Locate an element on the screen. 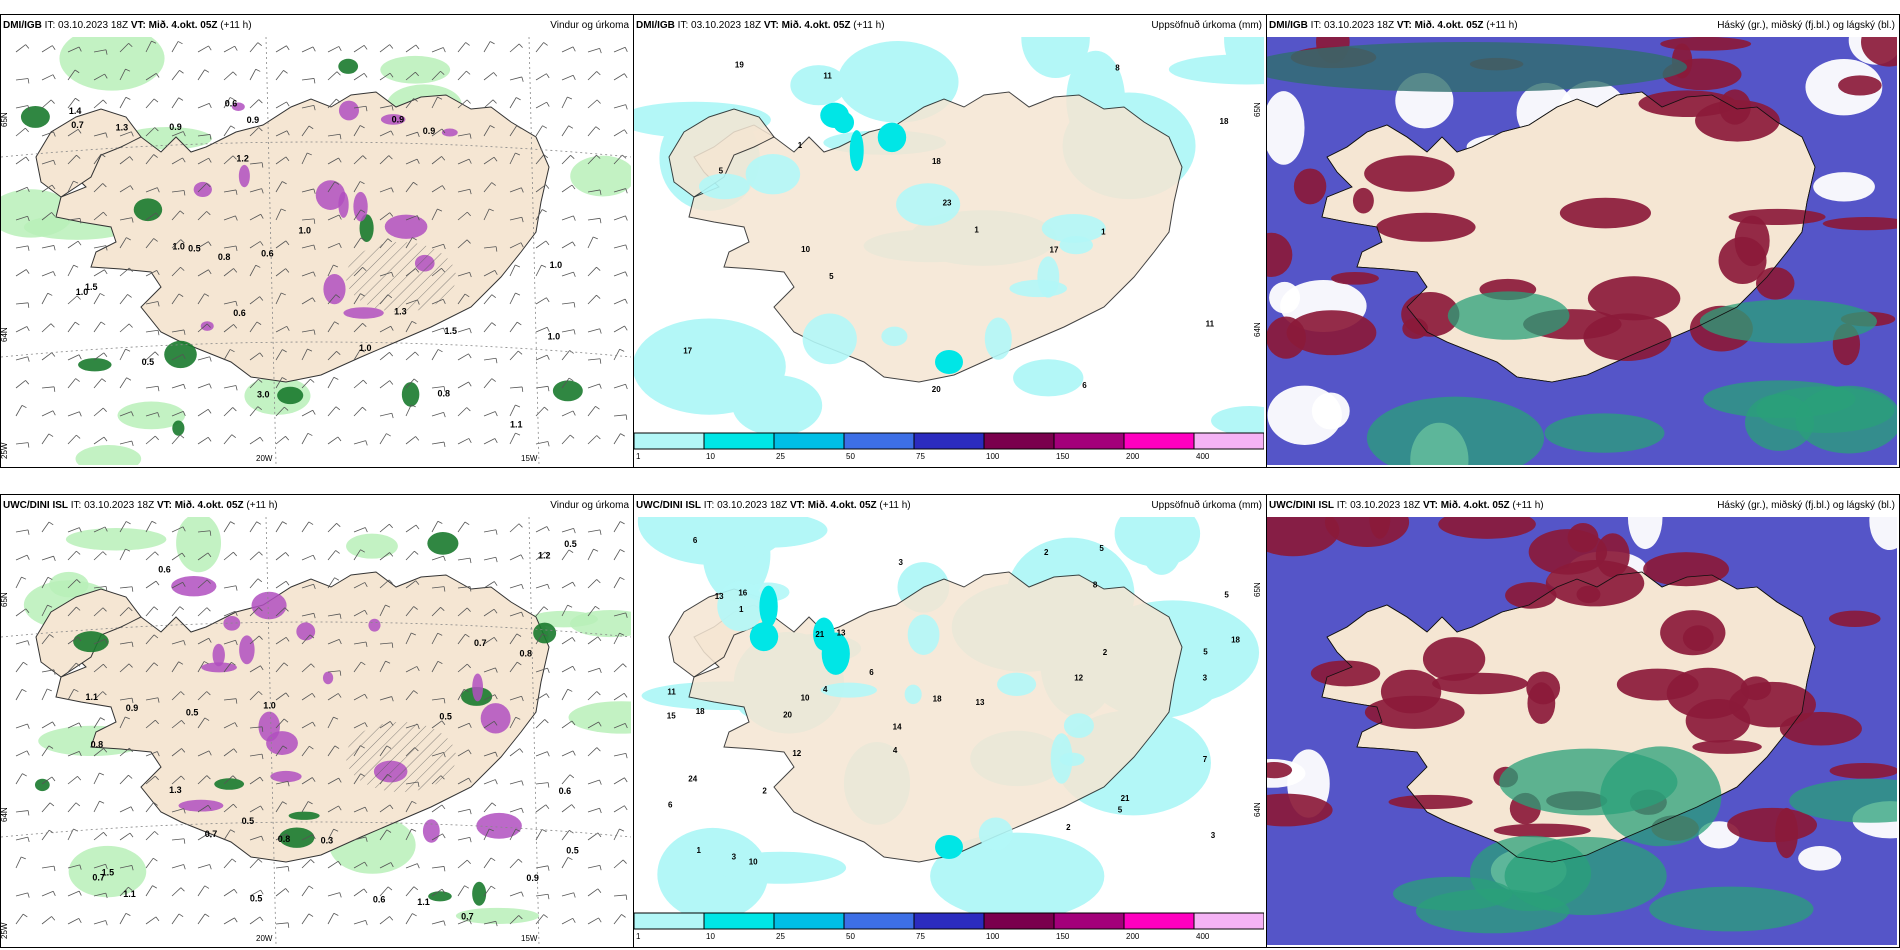  colorbar-label: 75 is located at coordinates (920, 456).